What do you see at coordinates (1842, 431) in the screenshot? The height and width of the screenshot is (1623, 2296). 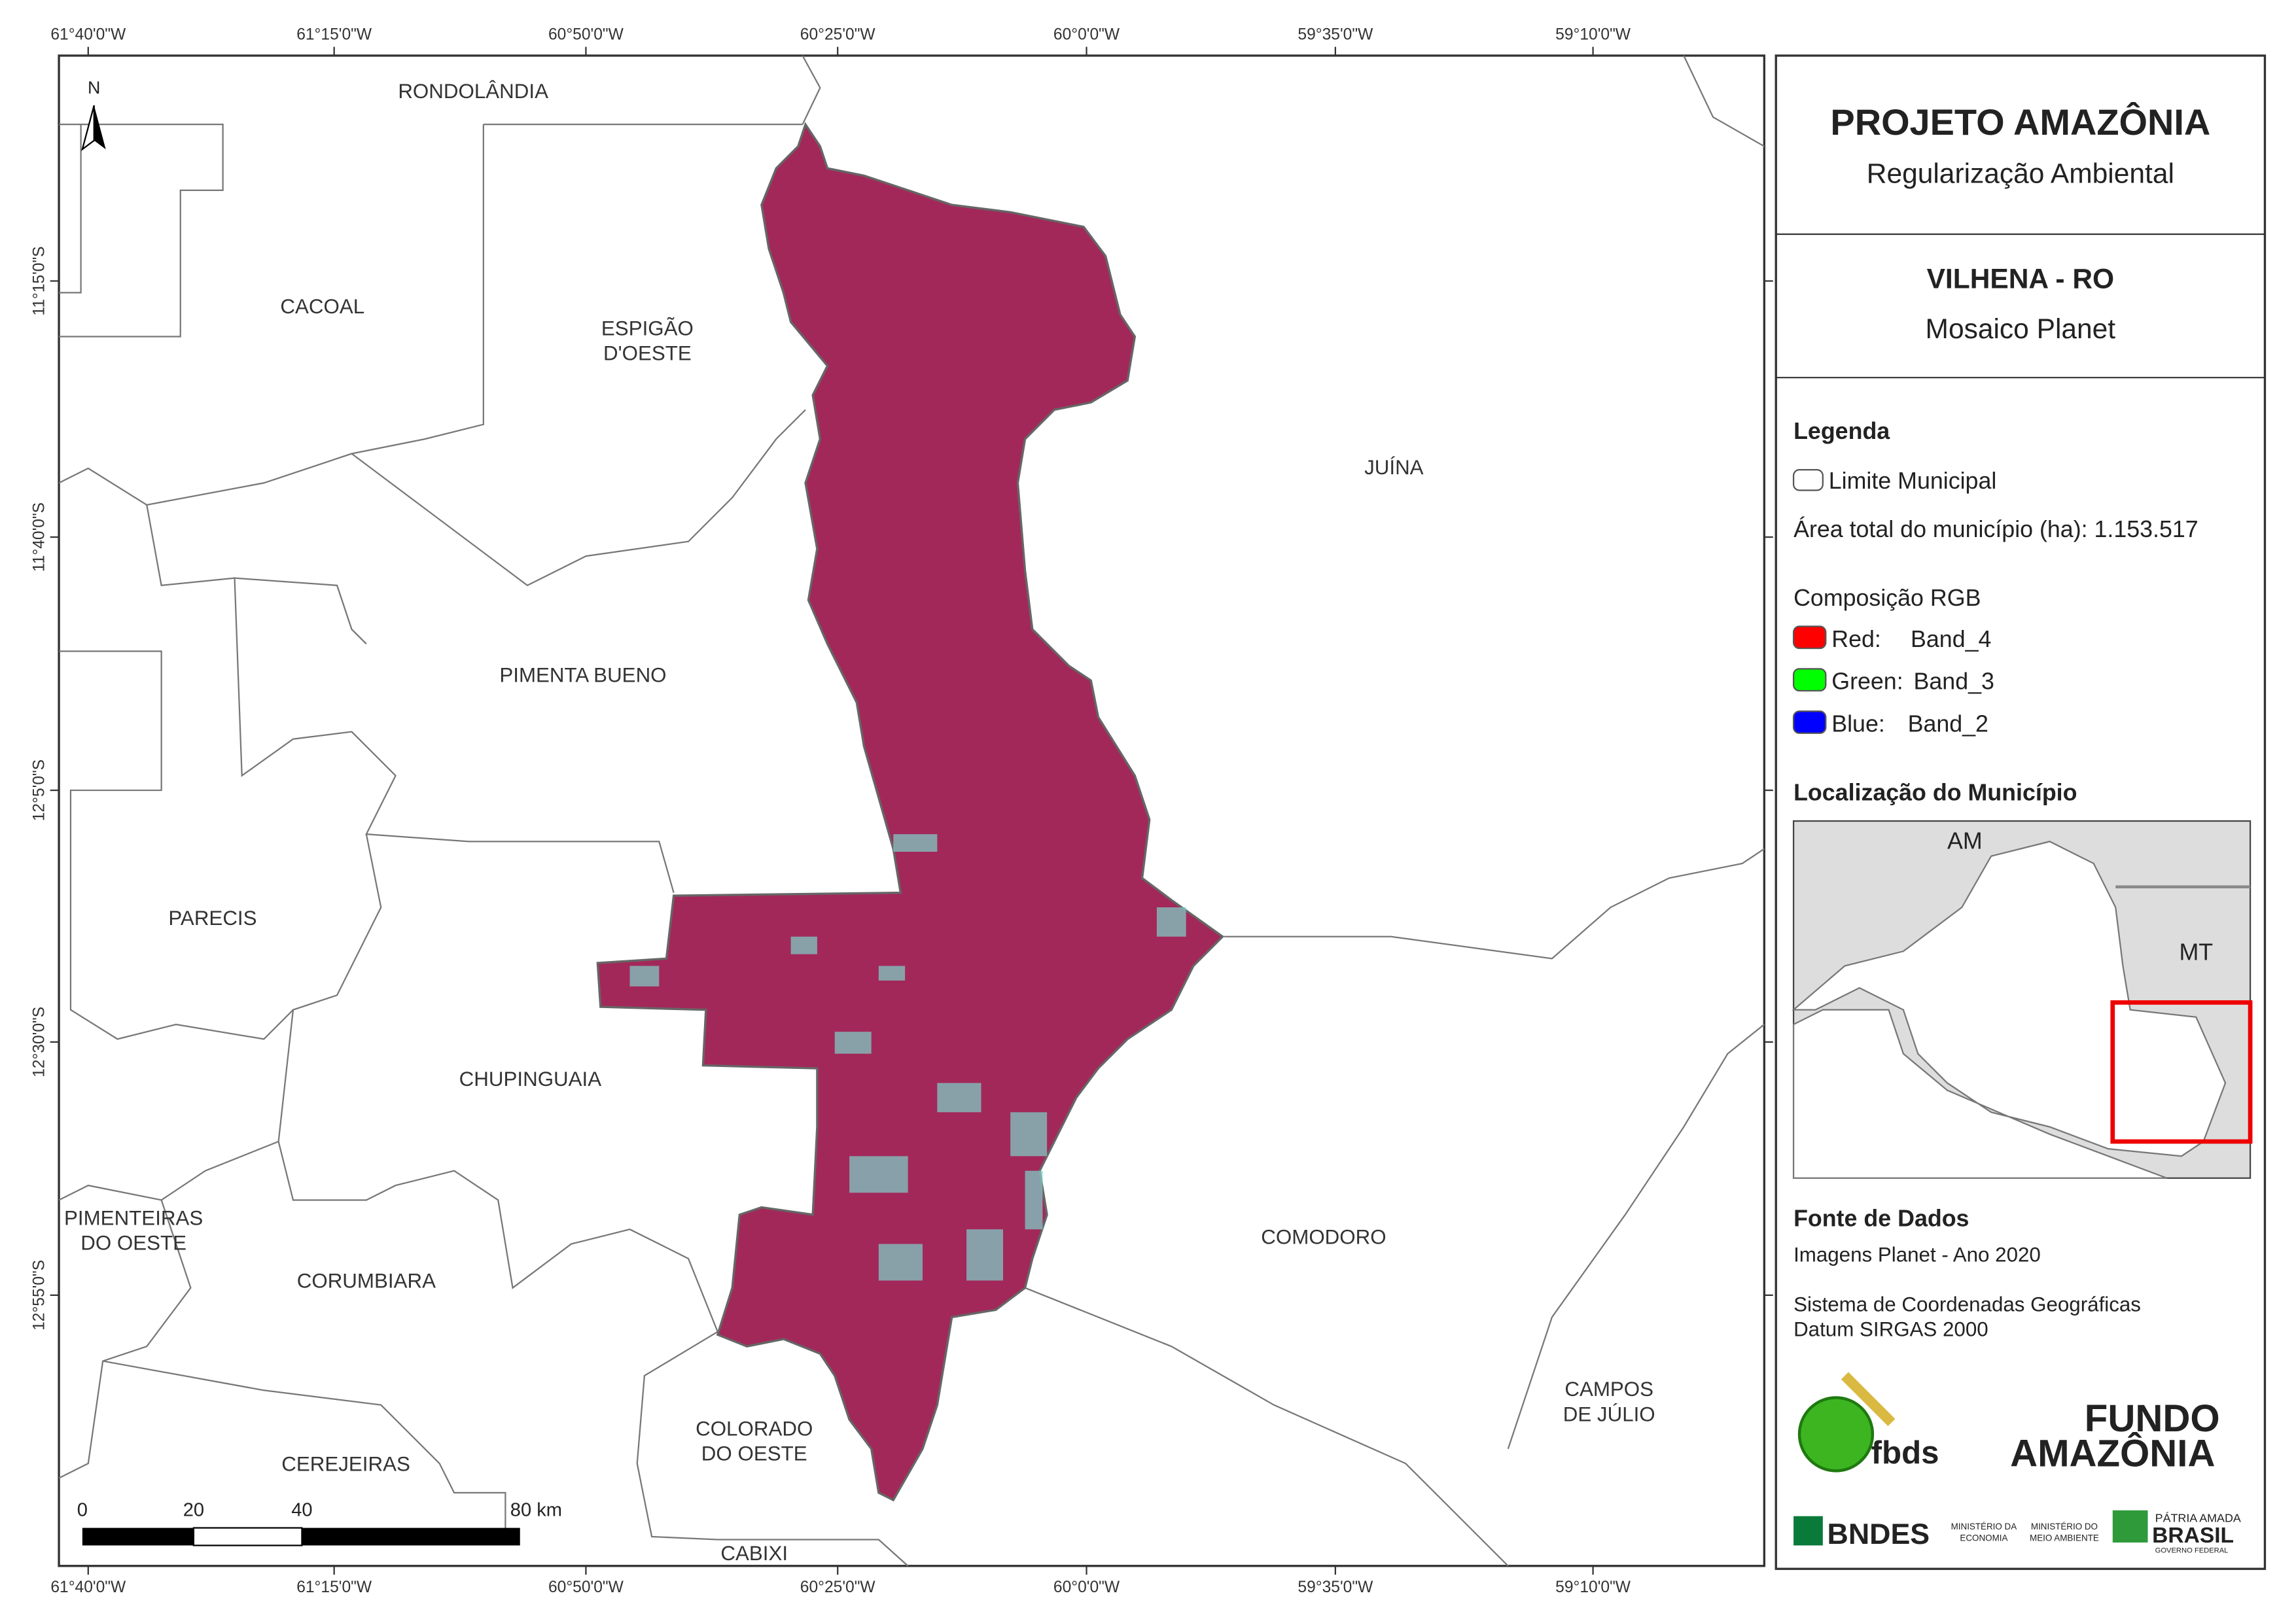 I see `legend-title: Legenda` at bounding box center [1842, 431].